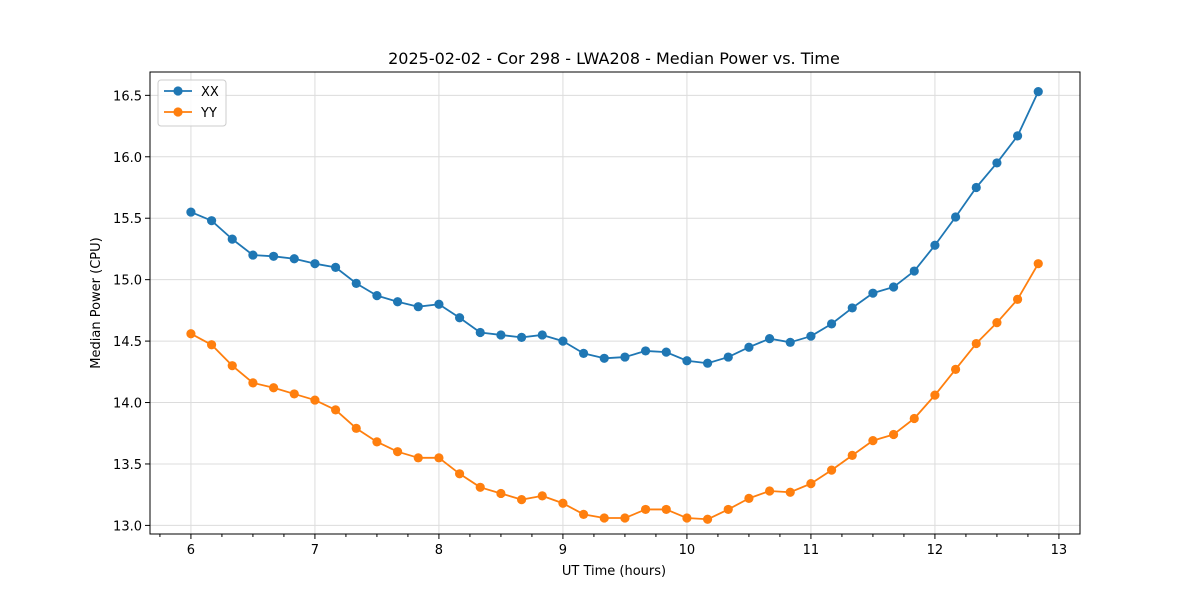  I want to click on y-tick-label: 14.5, so click(127, 342).